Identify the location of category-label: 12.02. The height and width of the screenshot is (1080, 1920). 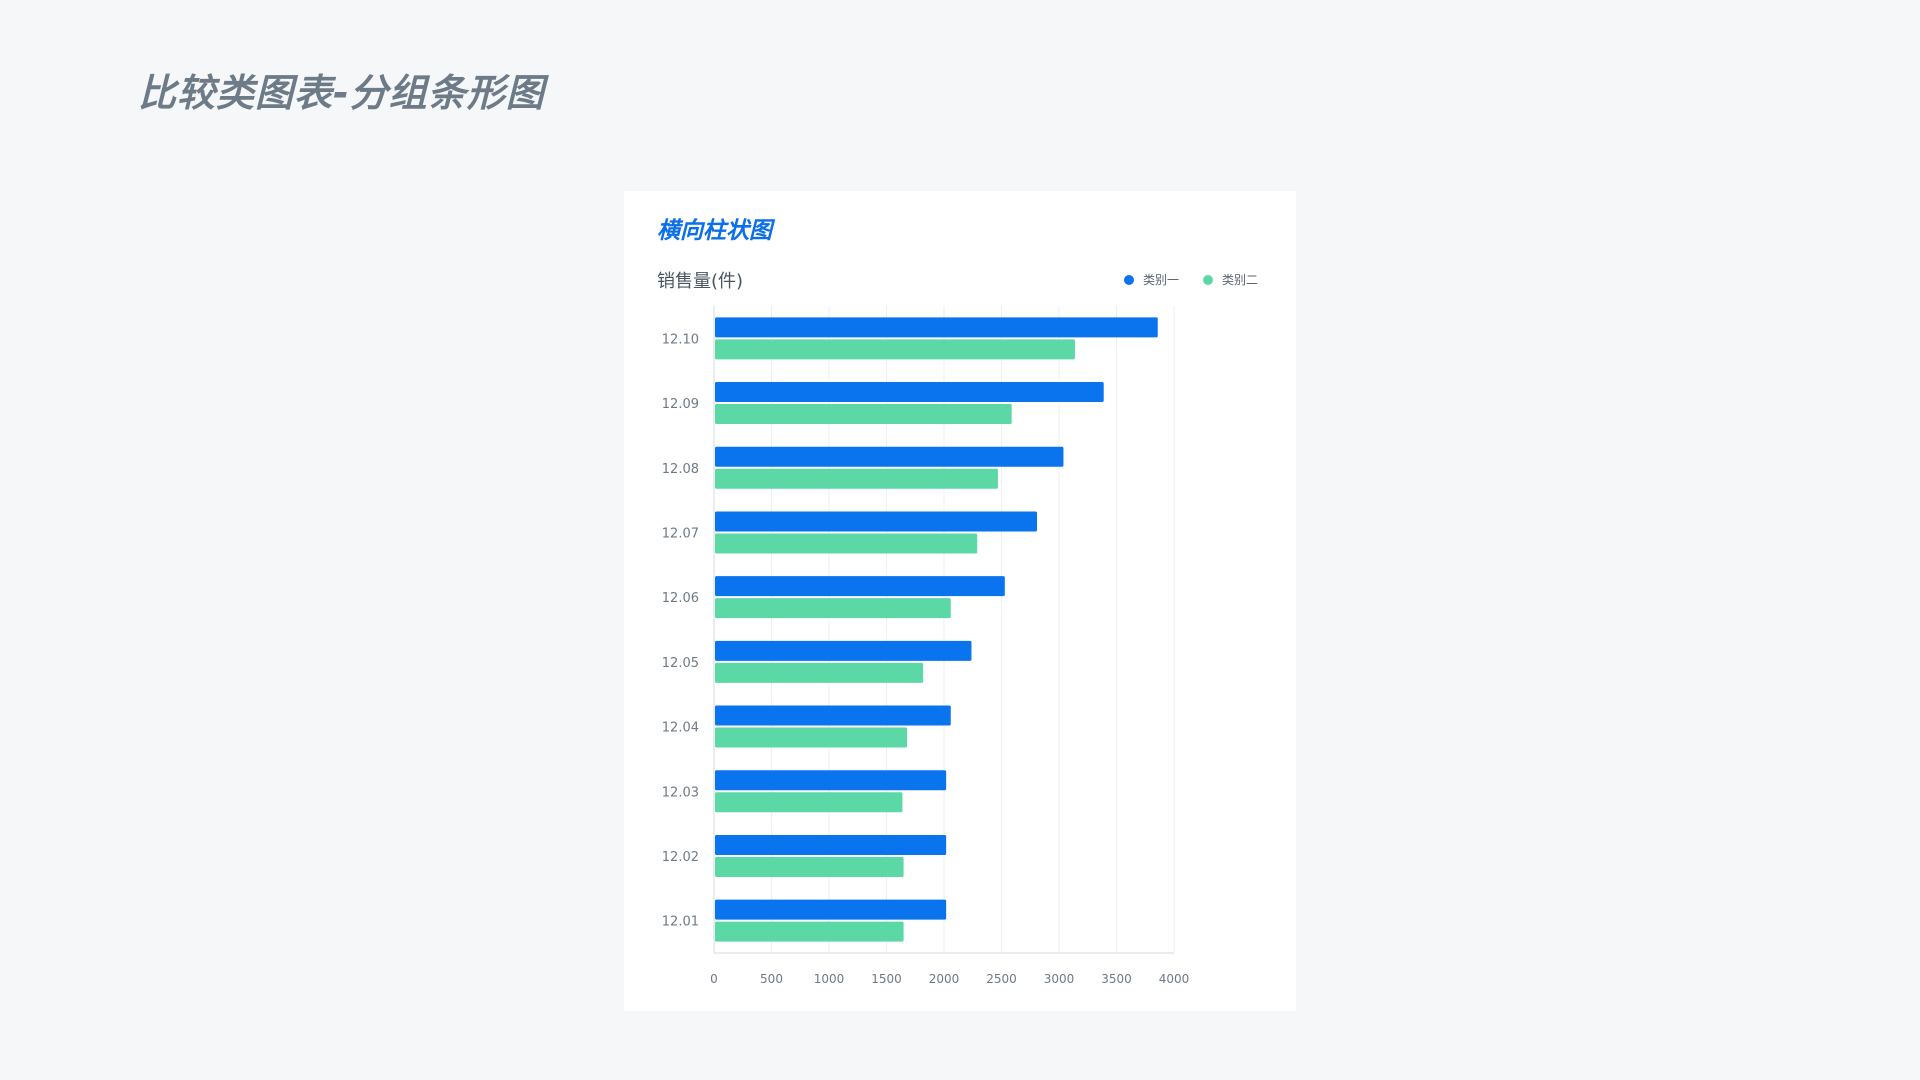
(680, 857).